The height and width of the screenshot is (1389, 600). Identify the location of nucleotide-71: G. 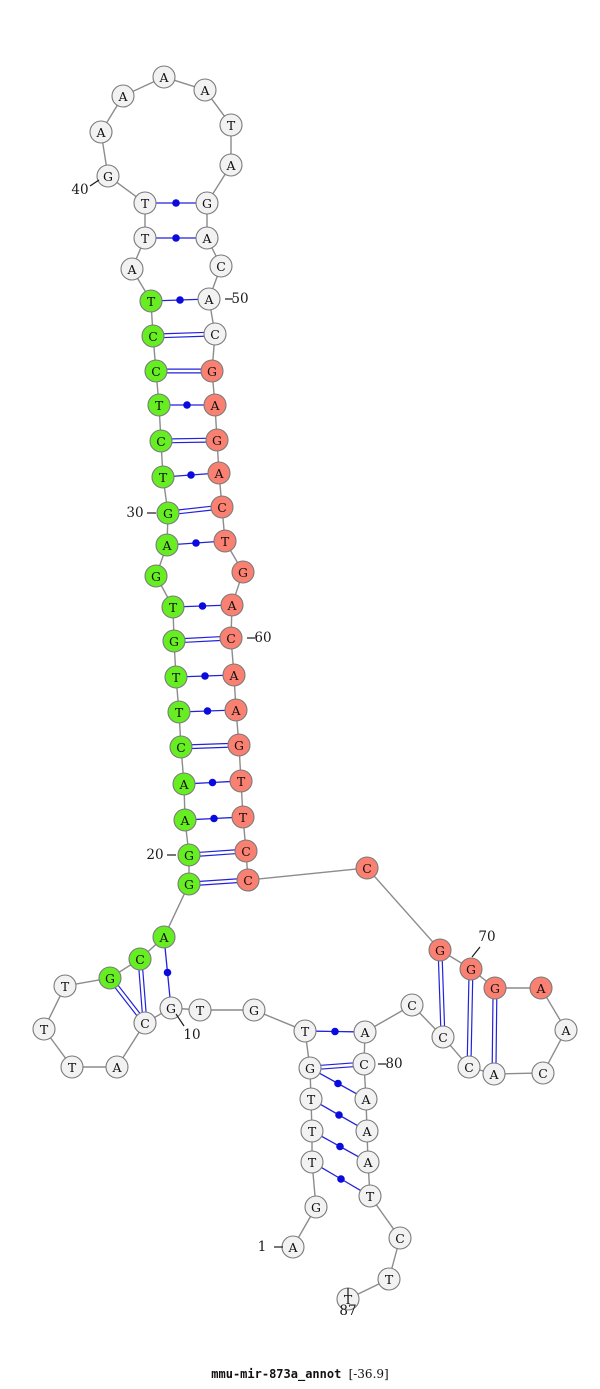
(495, 988).